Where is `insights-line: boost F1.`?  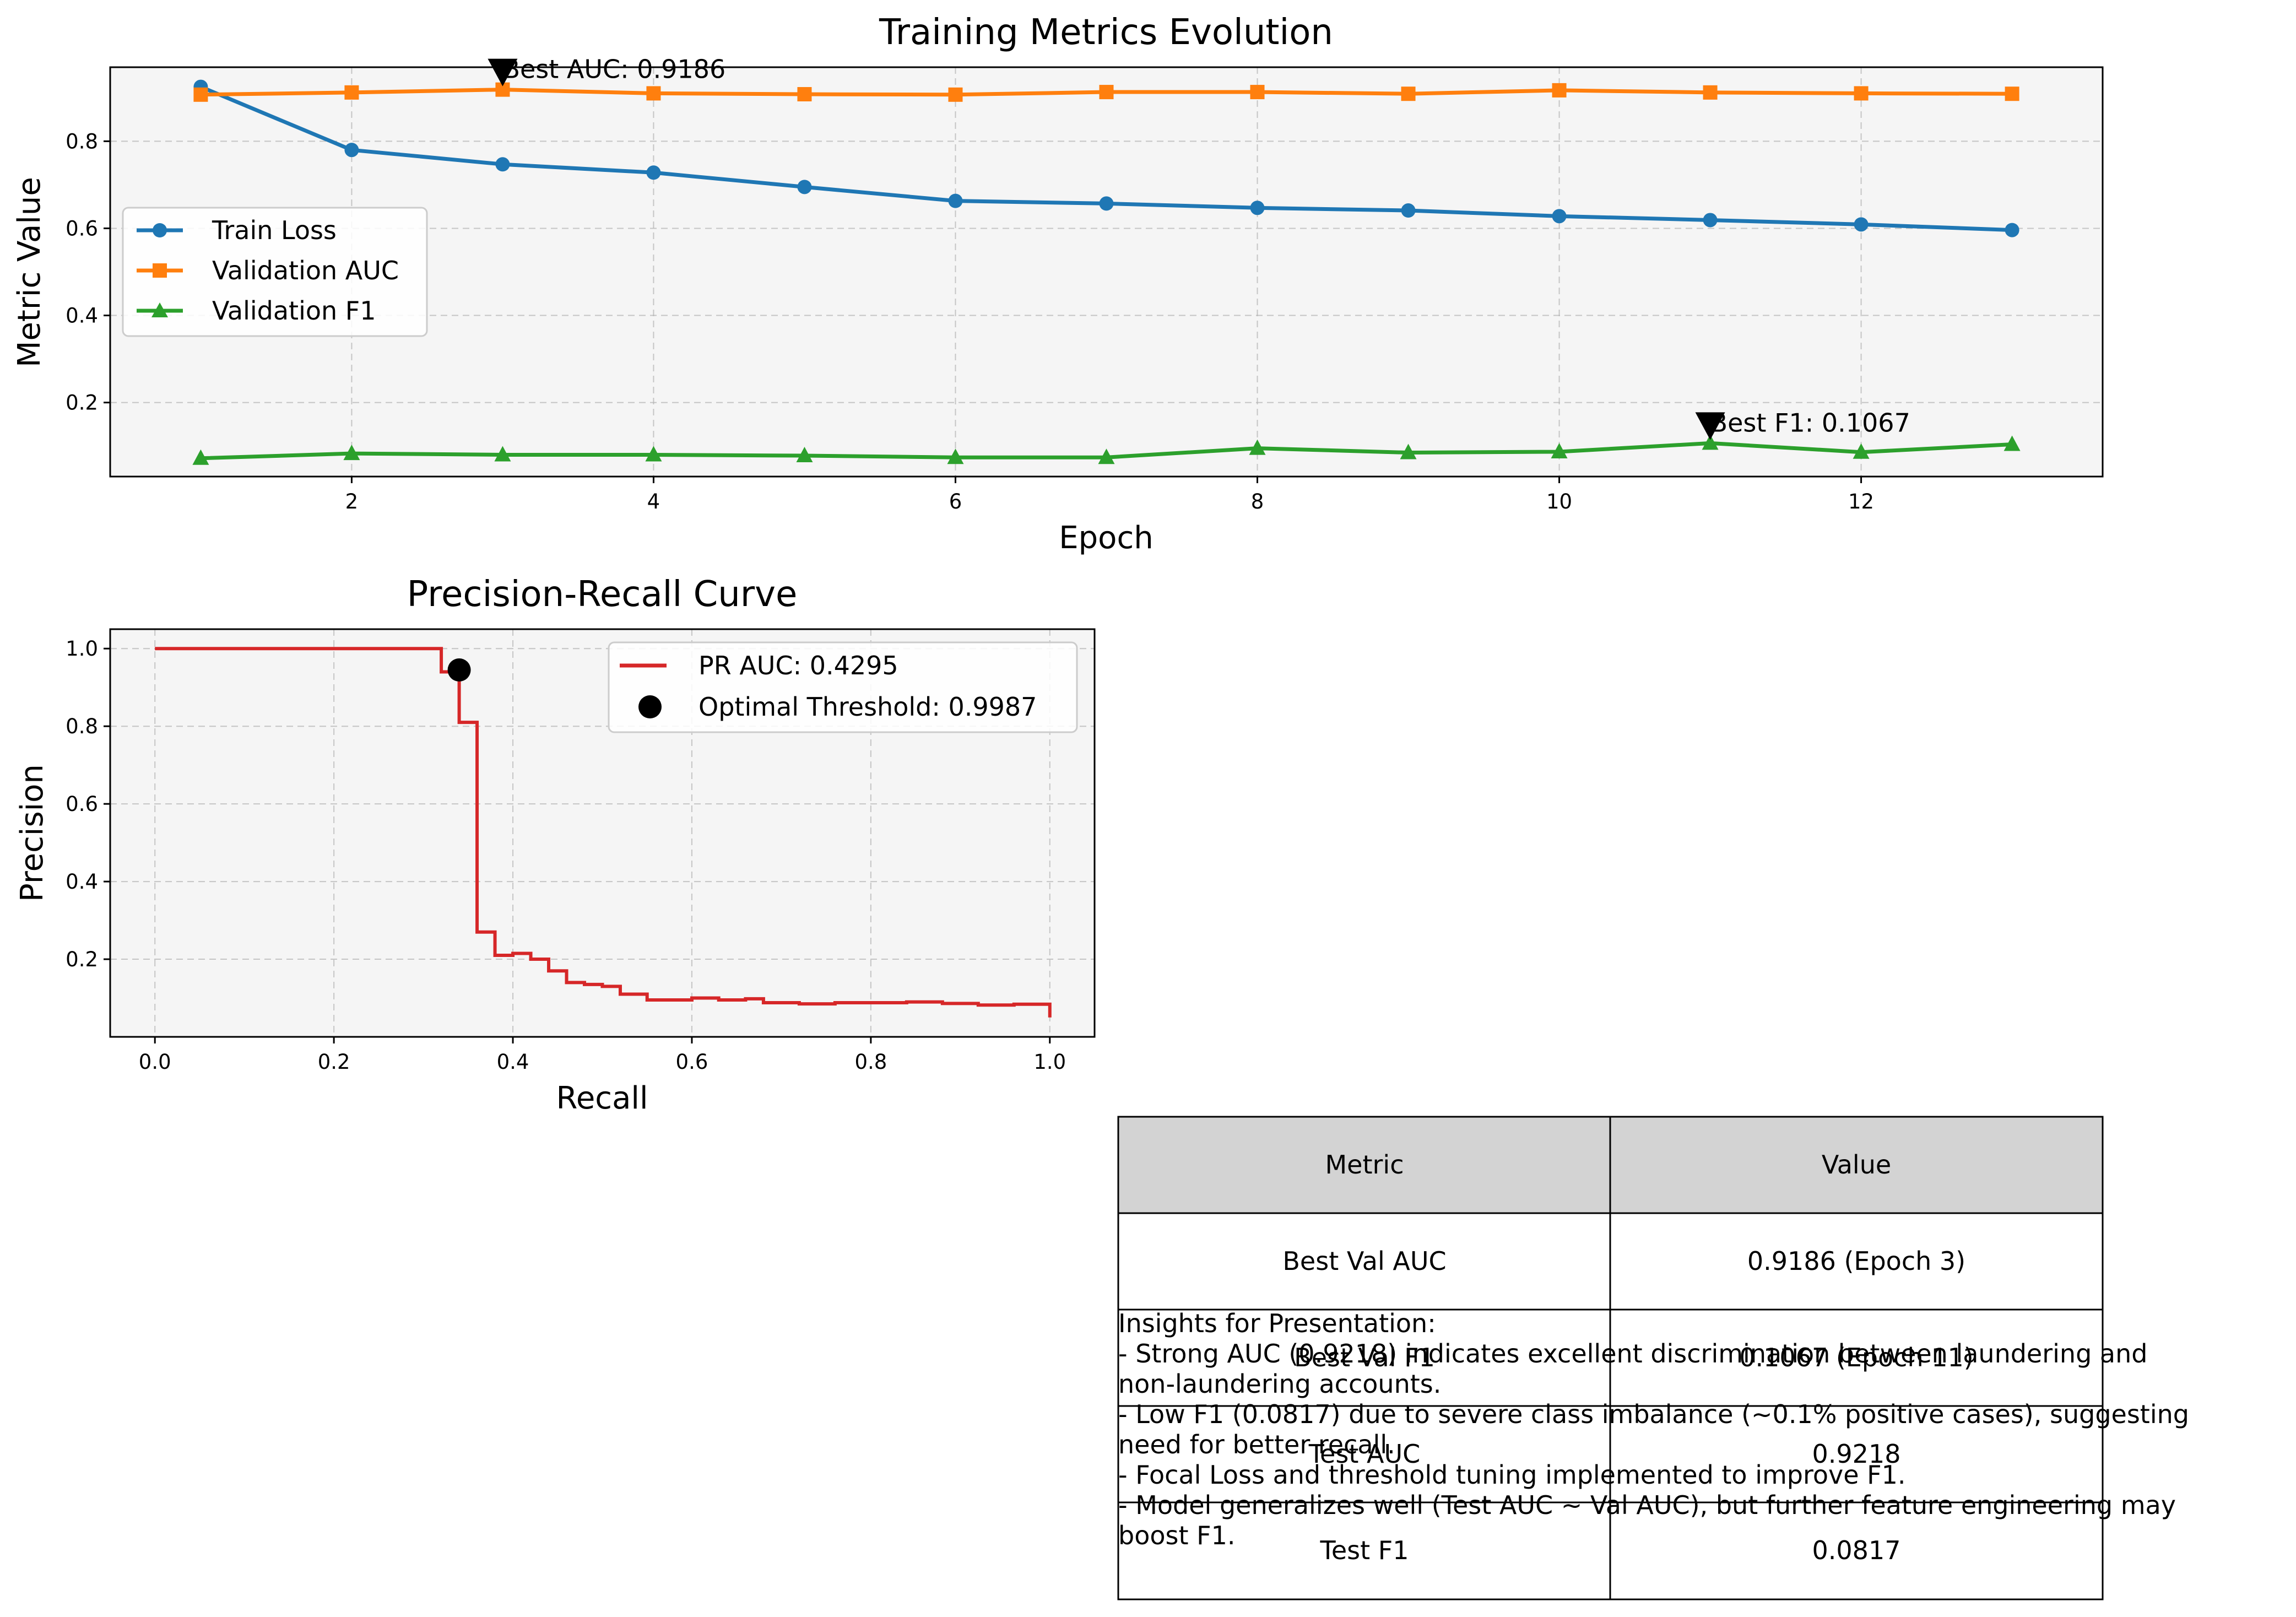 insights-line: boost F1. is located at coordinates (1176, 1535).